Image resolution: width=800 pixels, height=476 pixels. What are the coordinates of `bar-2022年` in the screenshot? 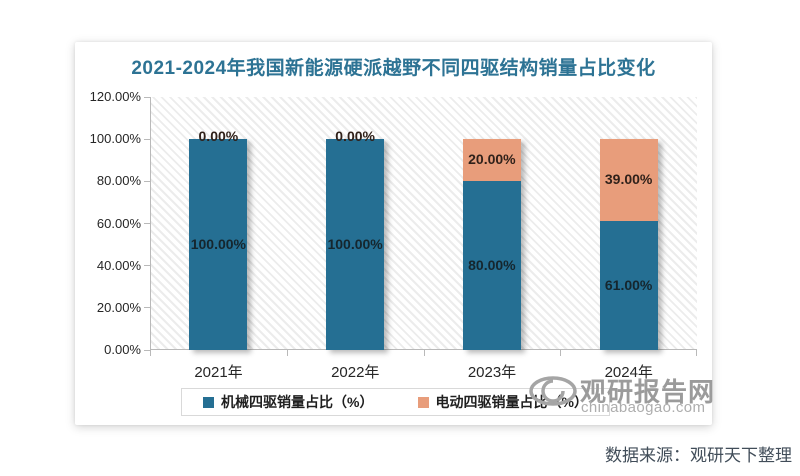 It's located at (355, 244).